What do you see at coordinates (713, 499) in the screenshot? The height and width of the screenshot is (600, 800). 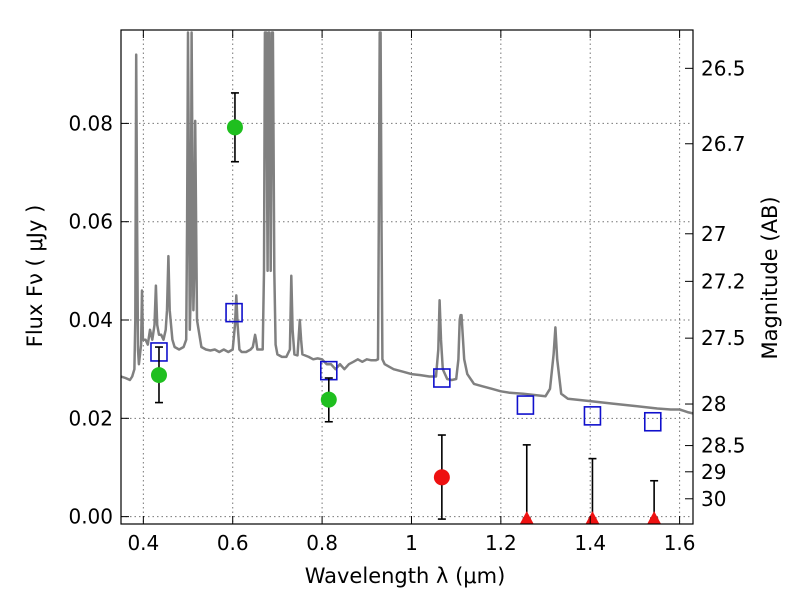 I see `mag-tick-label: 30` at bounding box center [713, 499].